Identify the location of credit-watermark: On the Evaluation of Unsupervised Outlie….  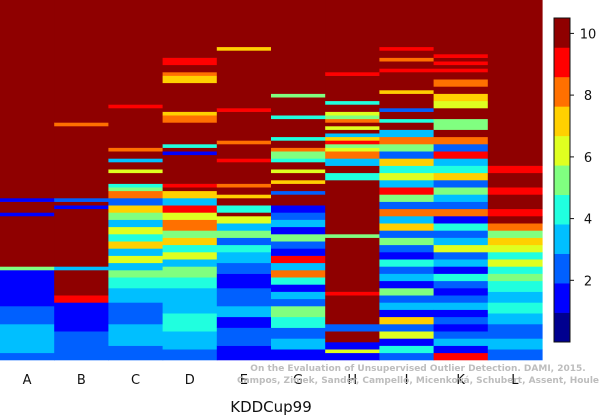
(418, 375).